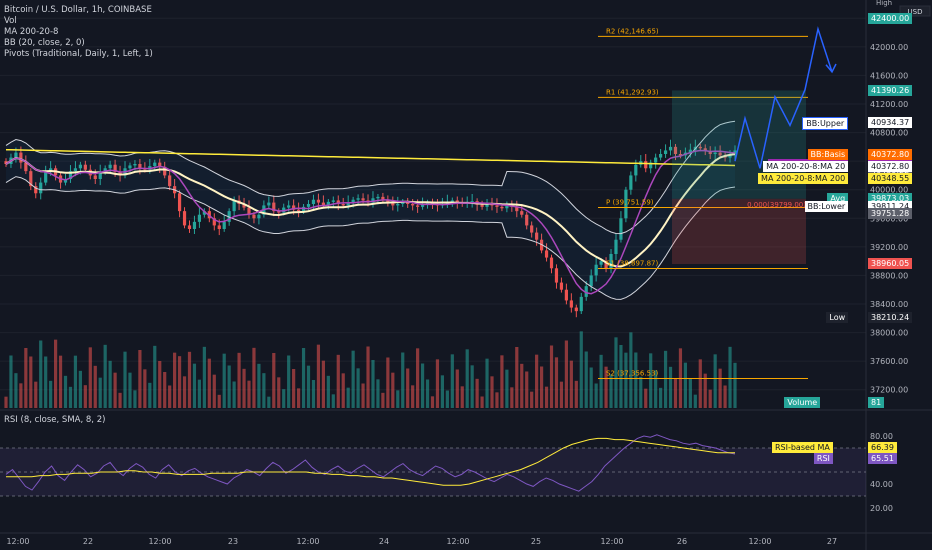 This screenshot has height=550, width=932. What do you see at coordinates (10, 21) in the screenshot?
I see `indicator-vol: Vol` at bounding box center [10, 21].